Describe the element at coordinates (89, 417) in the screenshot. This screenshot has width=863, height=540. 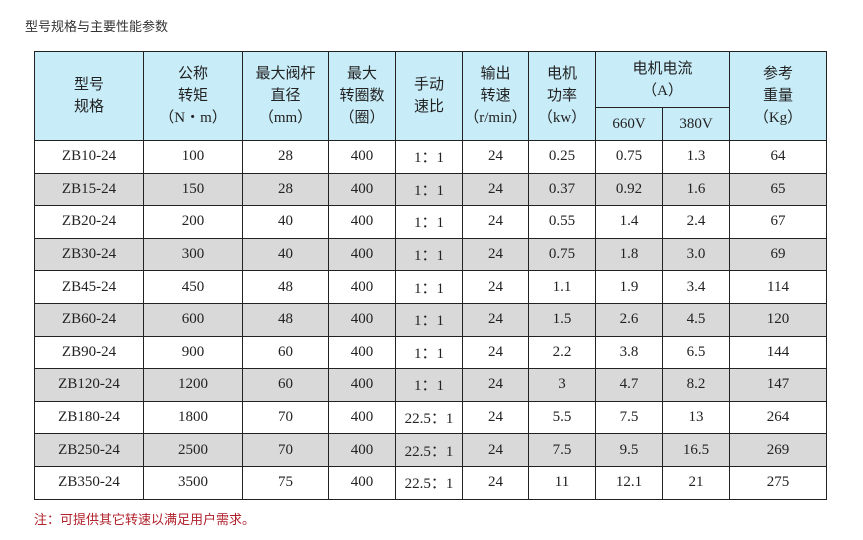
I see `table-cell: ZB180-24` at that location.